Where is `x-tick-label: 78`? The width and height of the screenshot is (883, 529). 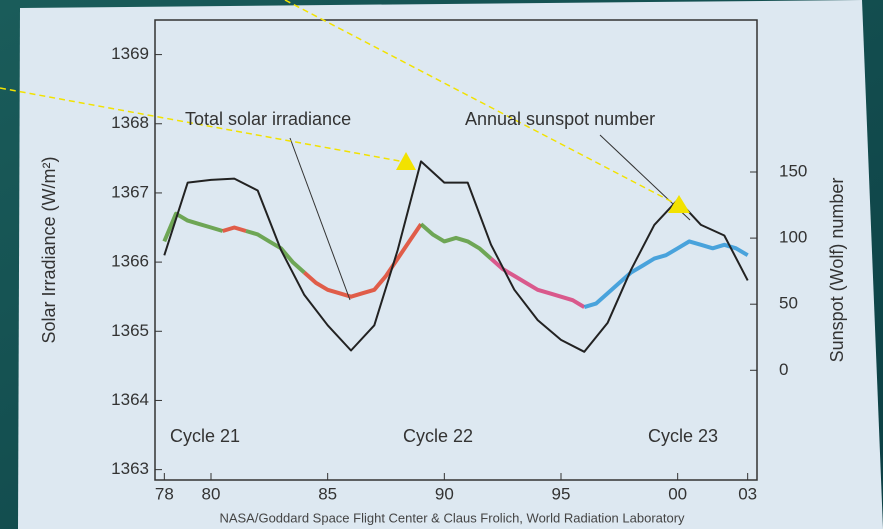
x-tick-label: 78 is located at coordinates (164, 493).